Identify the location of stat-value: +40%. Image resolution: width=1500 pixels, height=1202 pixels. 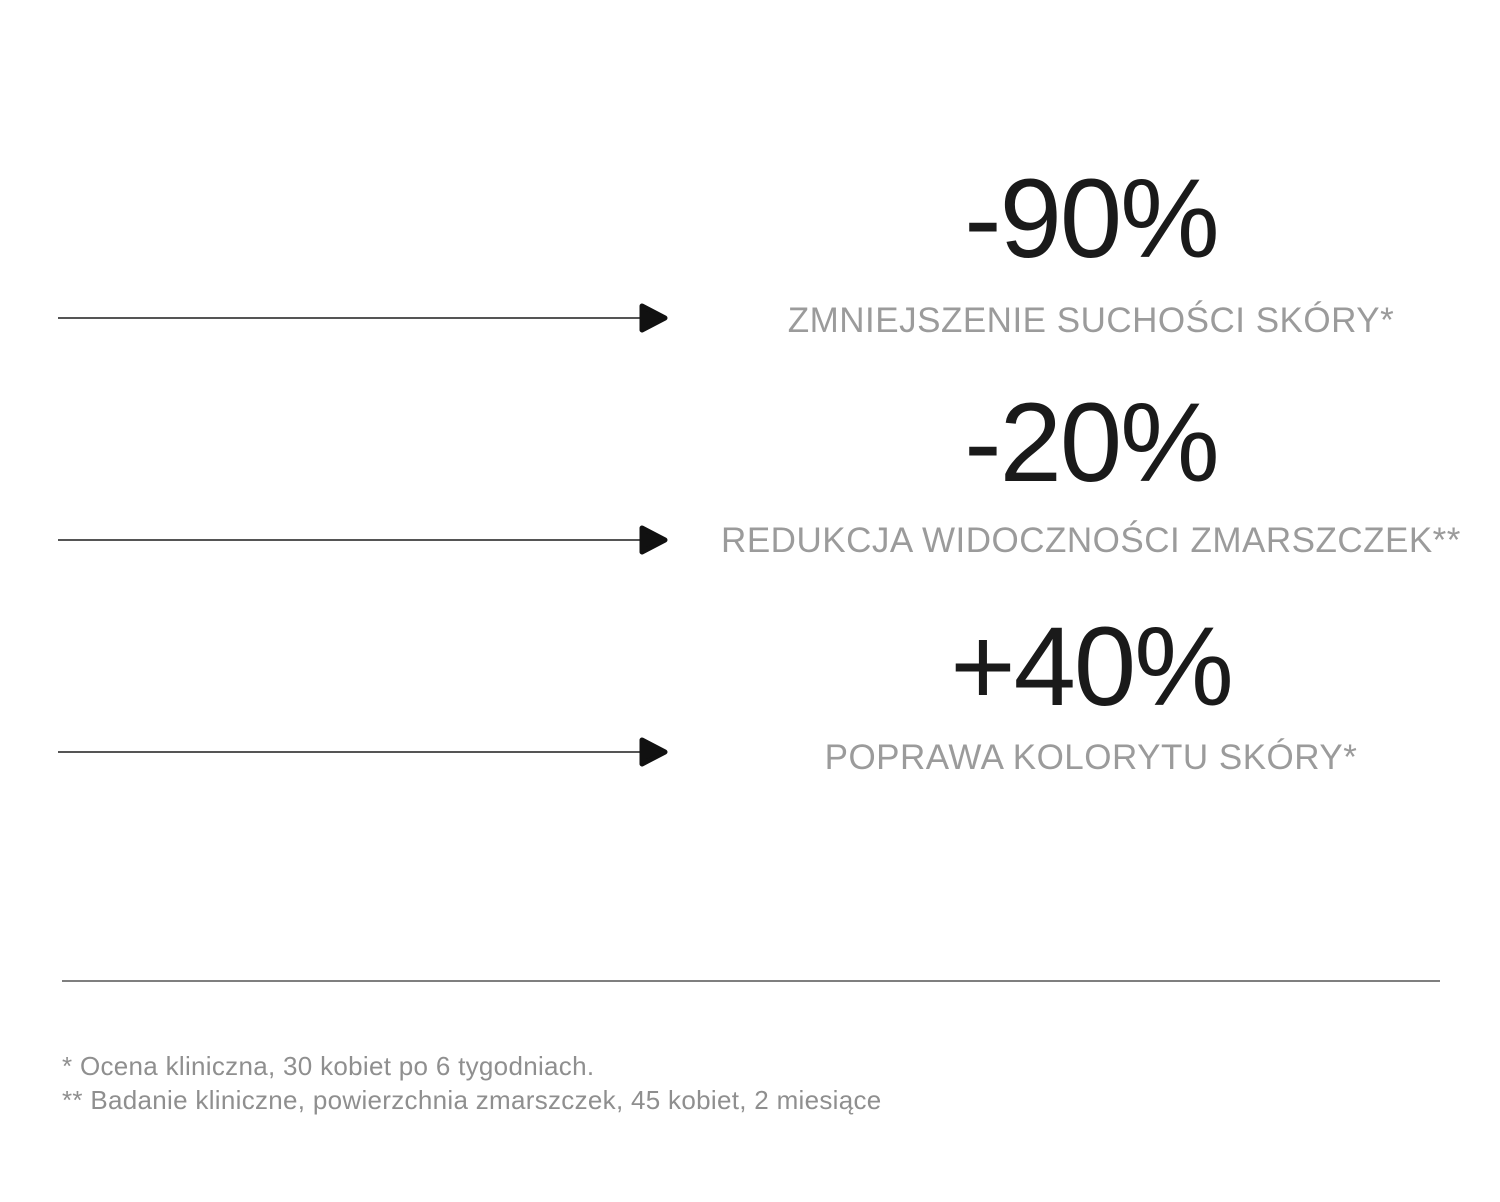
(1092, 666).